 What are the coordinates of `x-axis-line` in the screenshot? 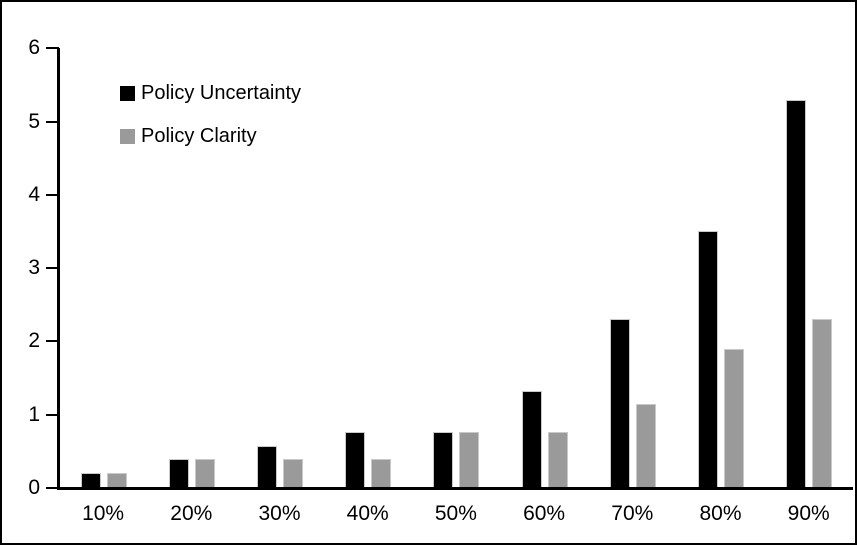 It's located at (455, 488).